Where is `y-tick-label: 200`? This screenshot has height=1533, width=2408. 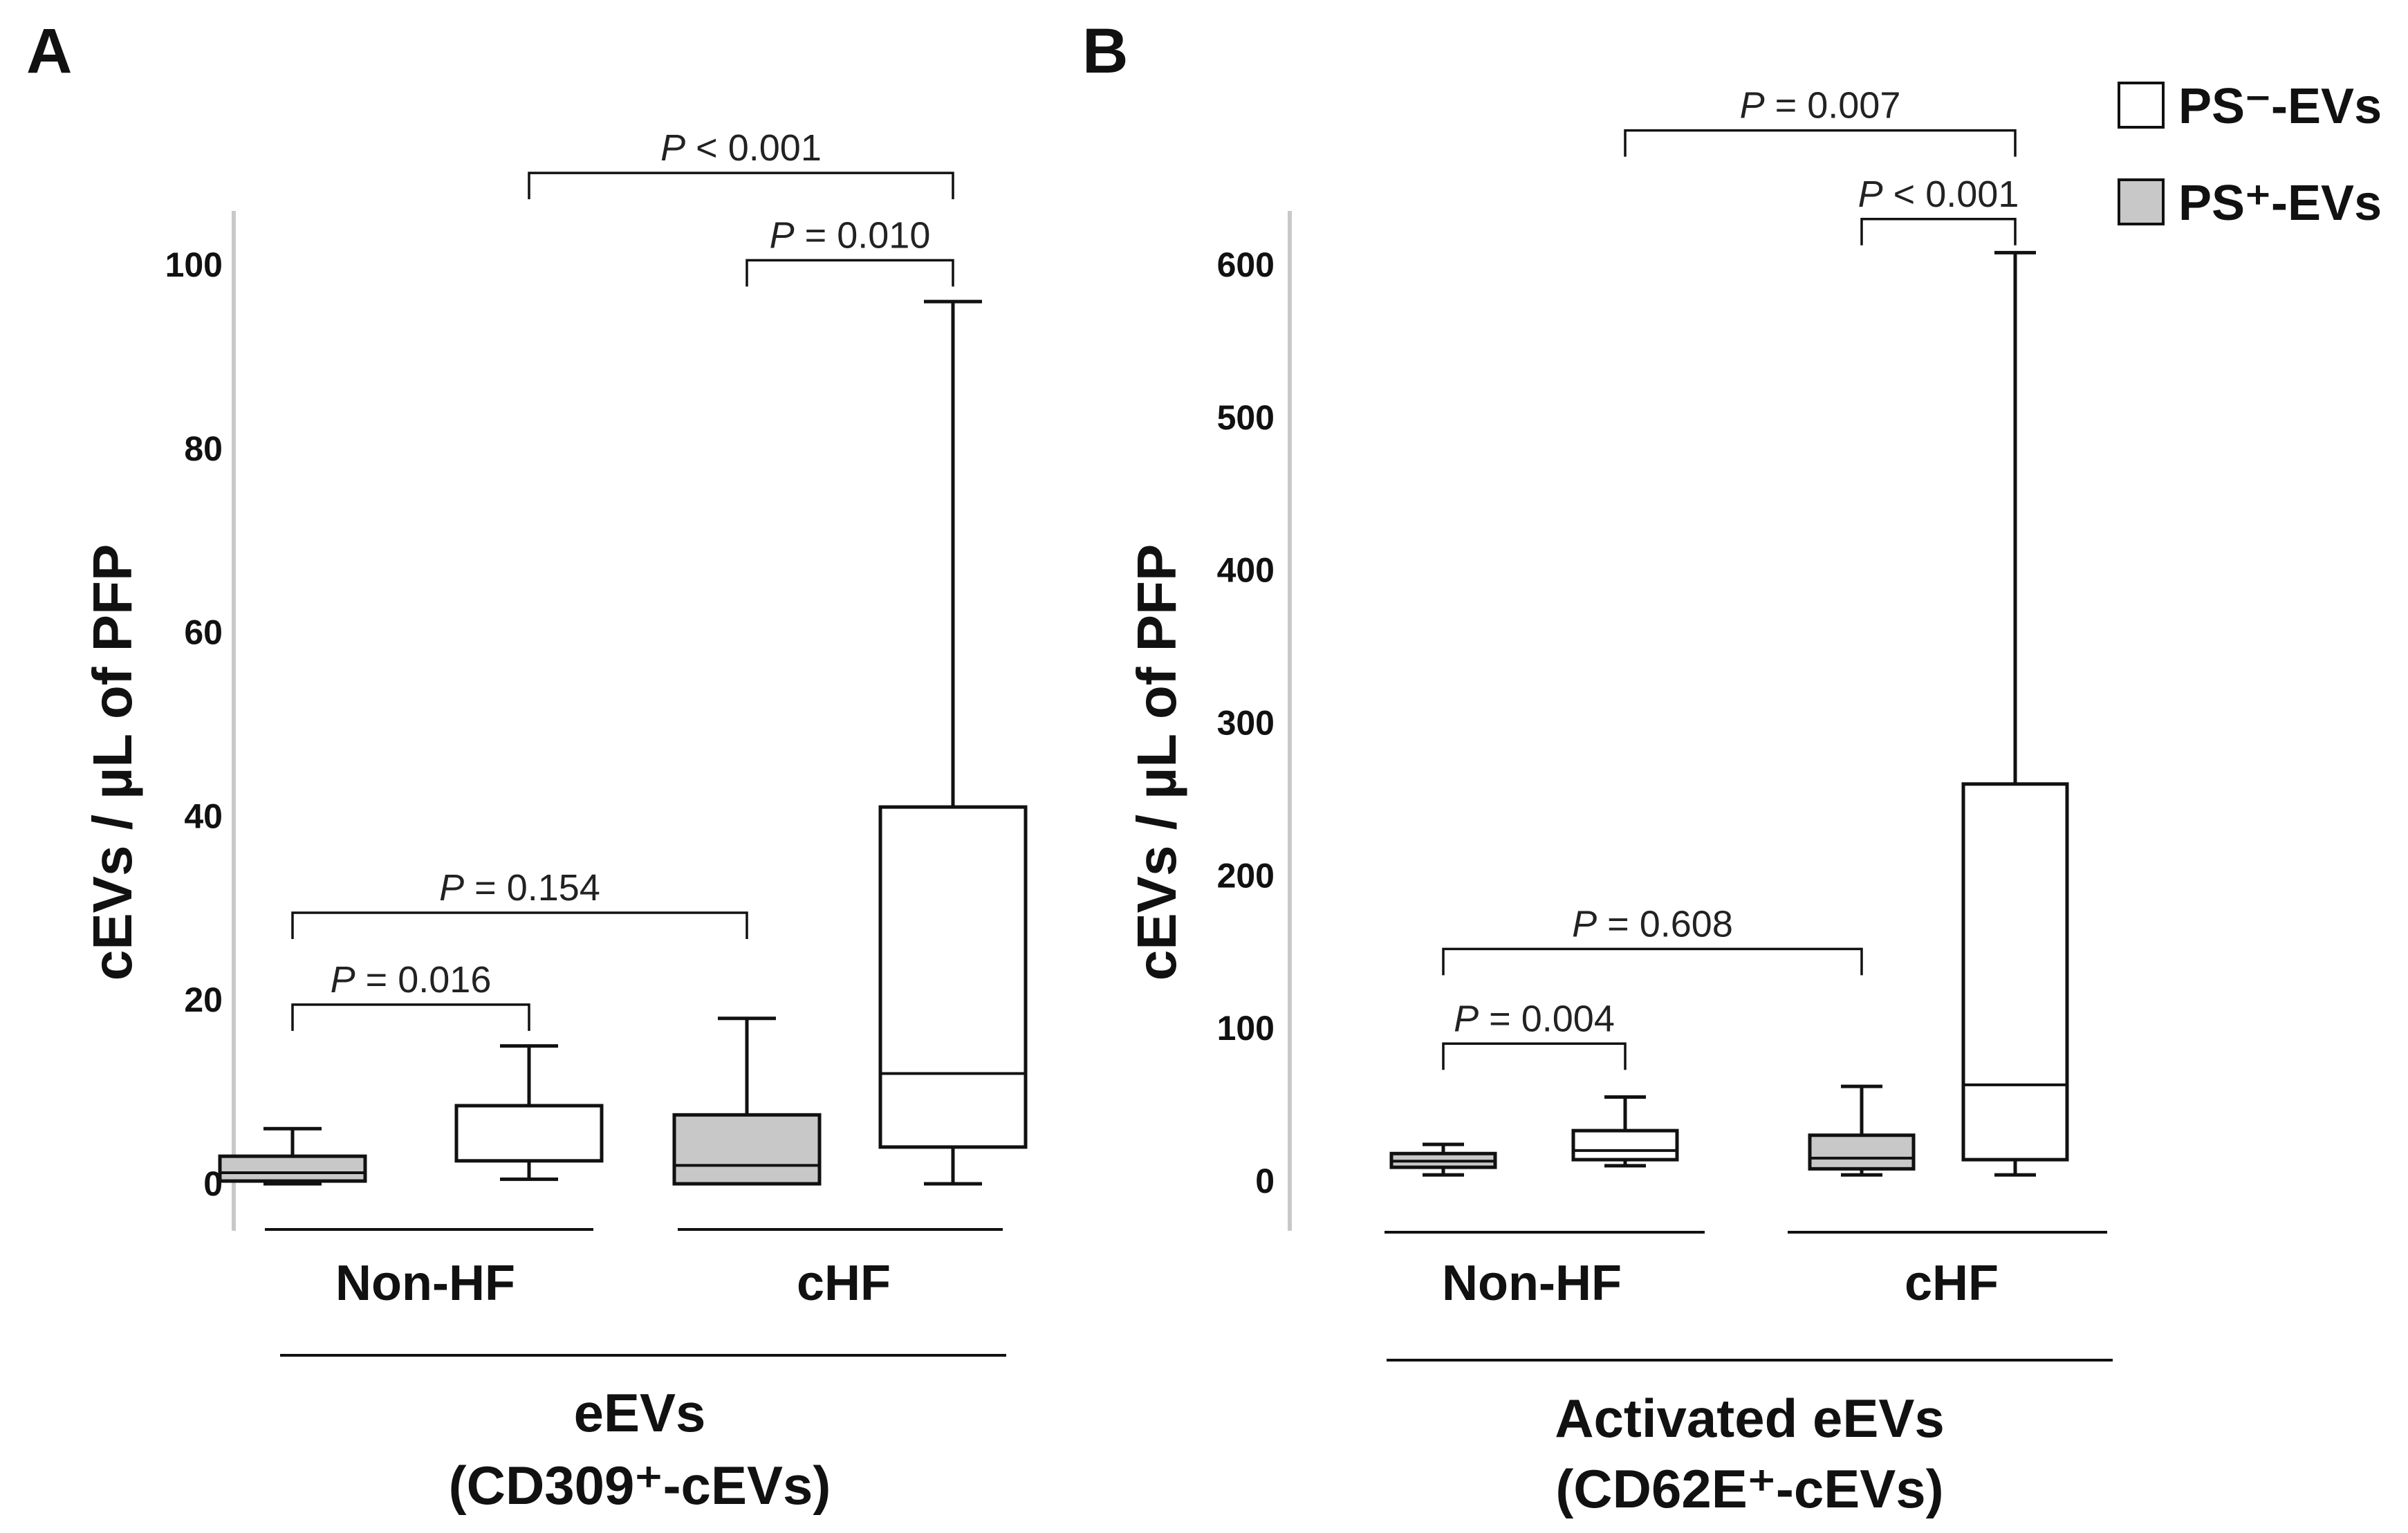
y-tick-label: 200 is located at coordinates (1246, 875).